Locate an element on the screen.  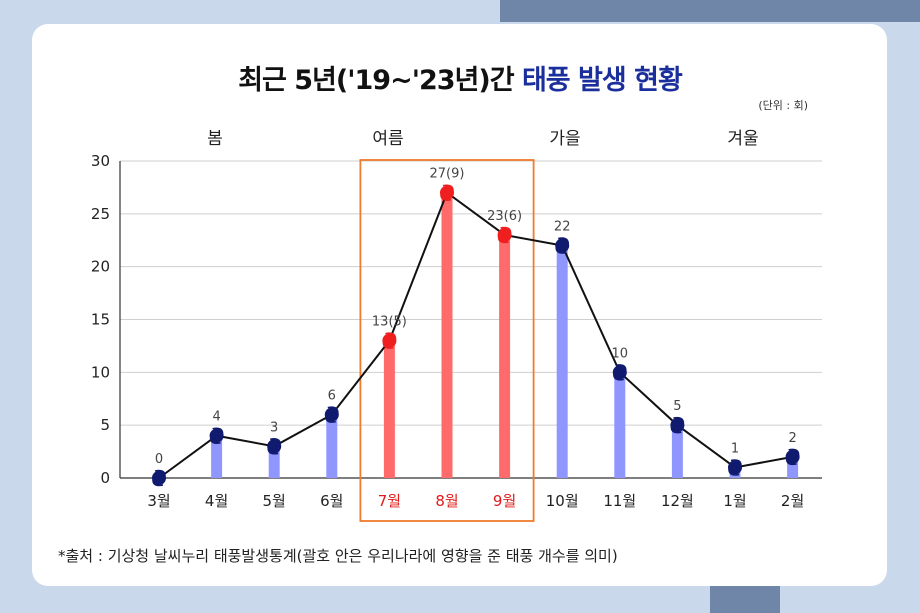
x-tick-label: 4월 is located at coordinates (216, 501).